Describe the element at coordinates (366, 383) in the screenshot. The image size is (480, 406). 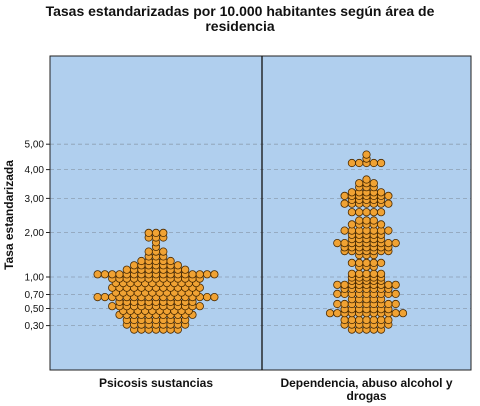
I see `category-label-1-0: Dependencia, abuso alcohol y` at that location.